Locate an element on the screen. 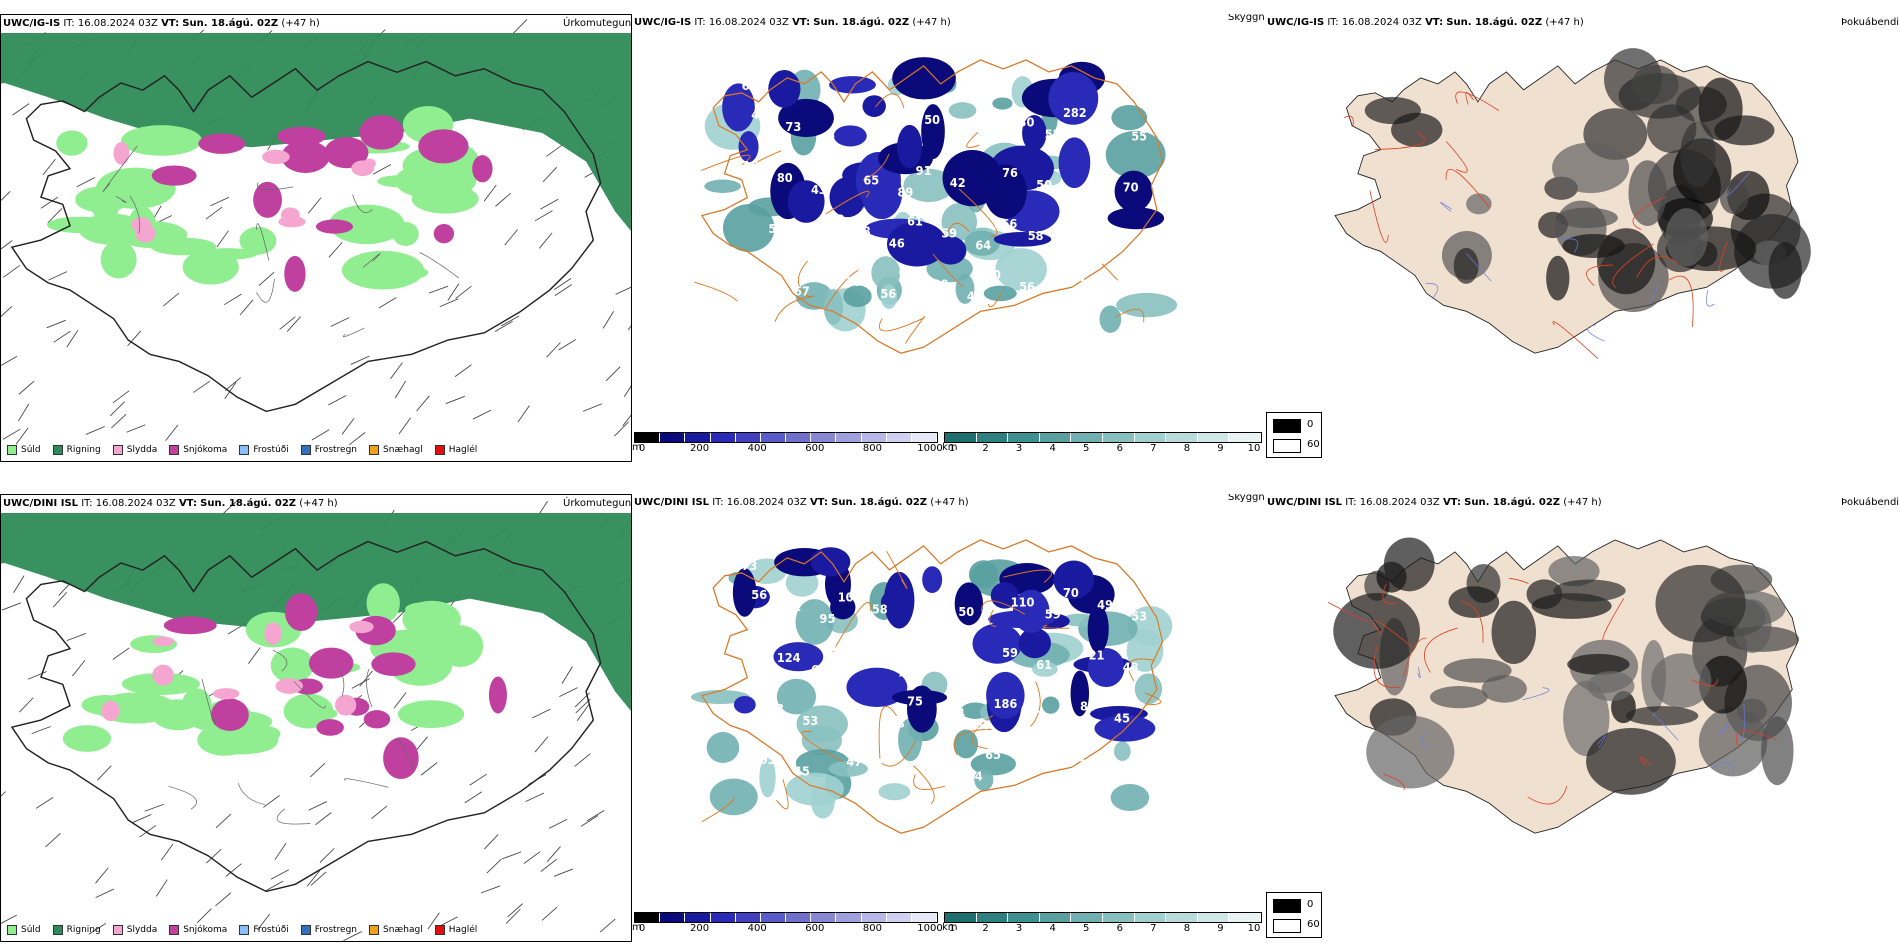 Image resolution: width=1900 pixels, height=950 pixels. visibility-value-label: 74 is located at coordinates (1114, 289).